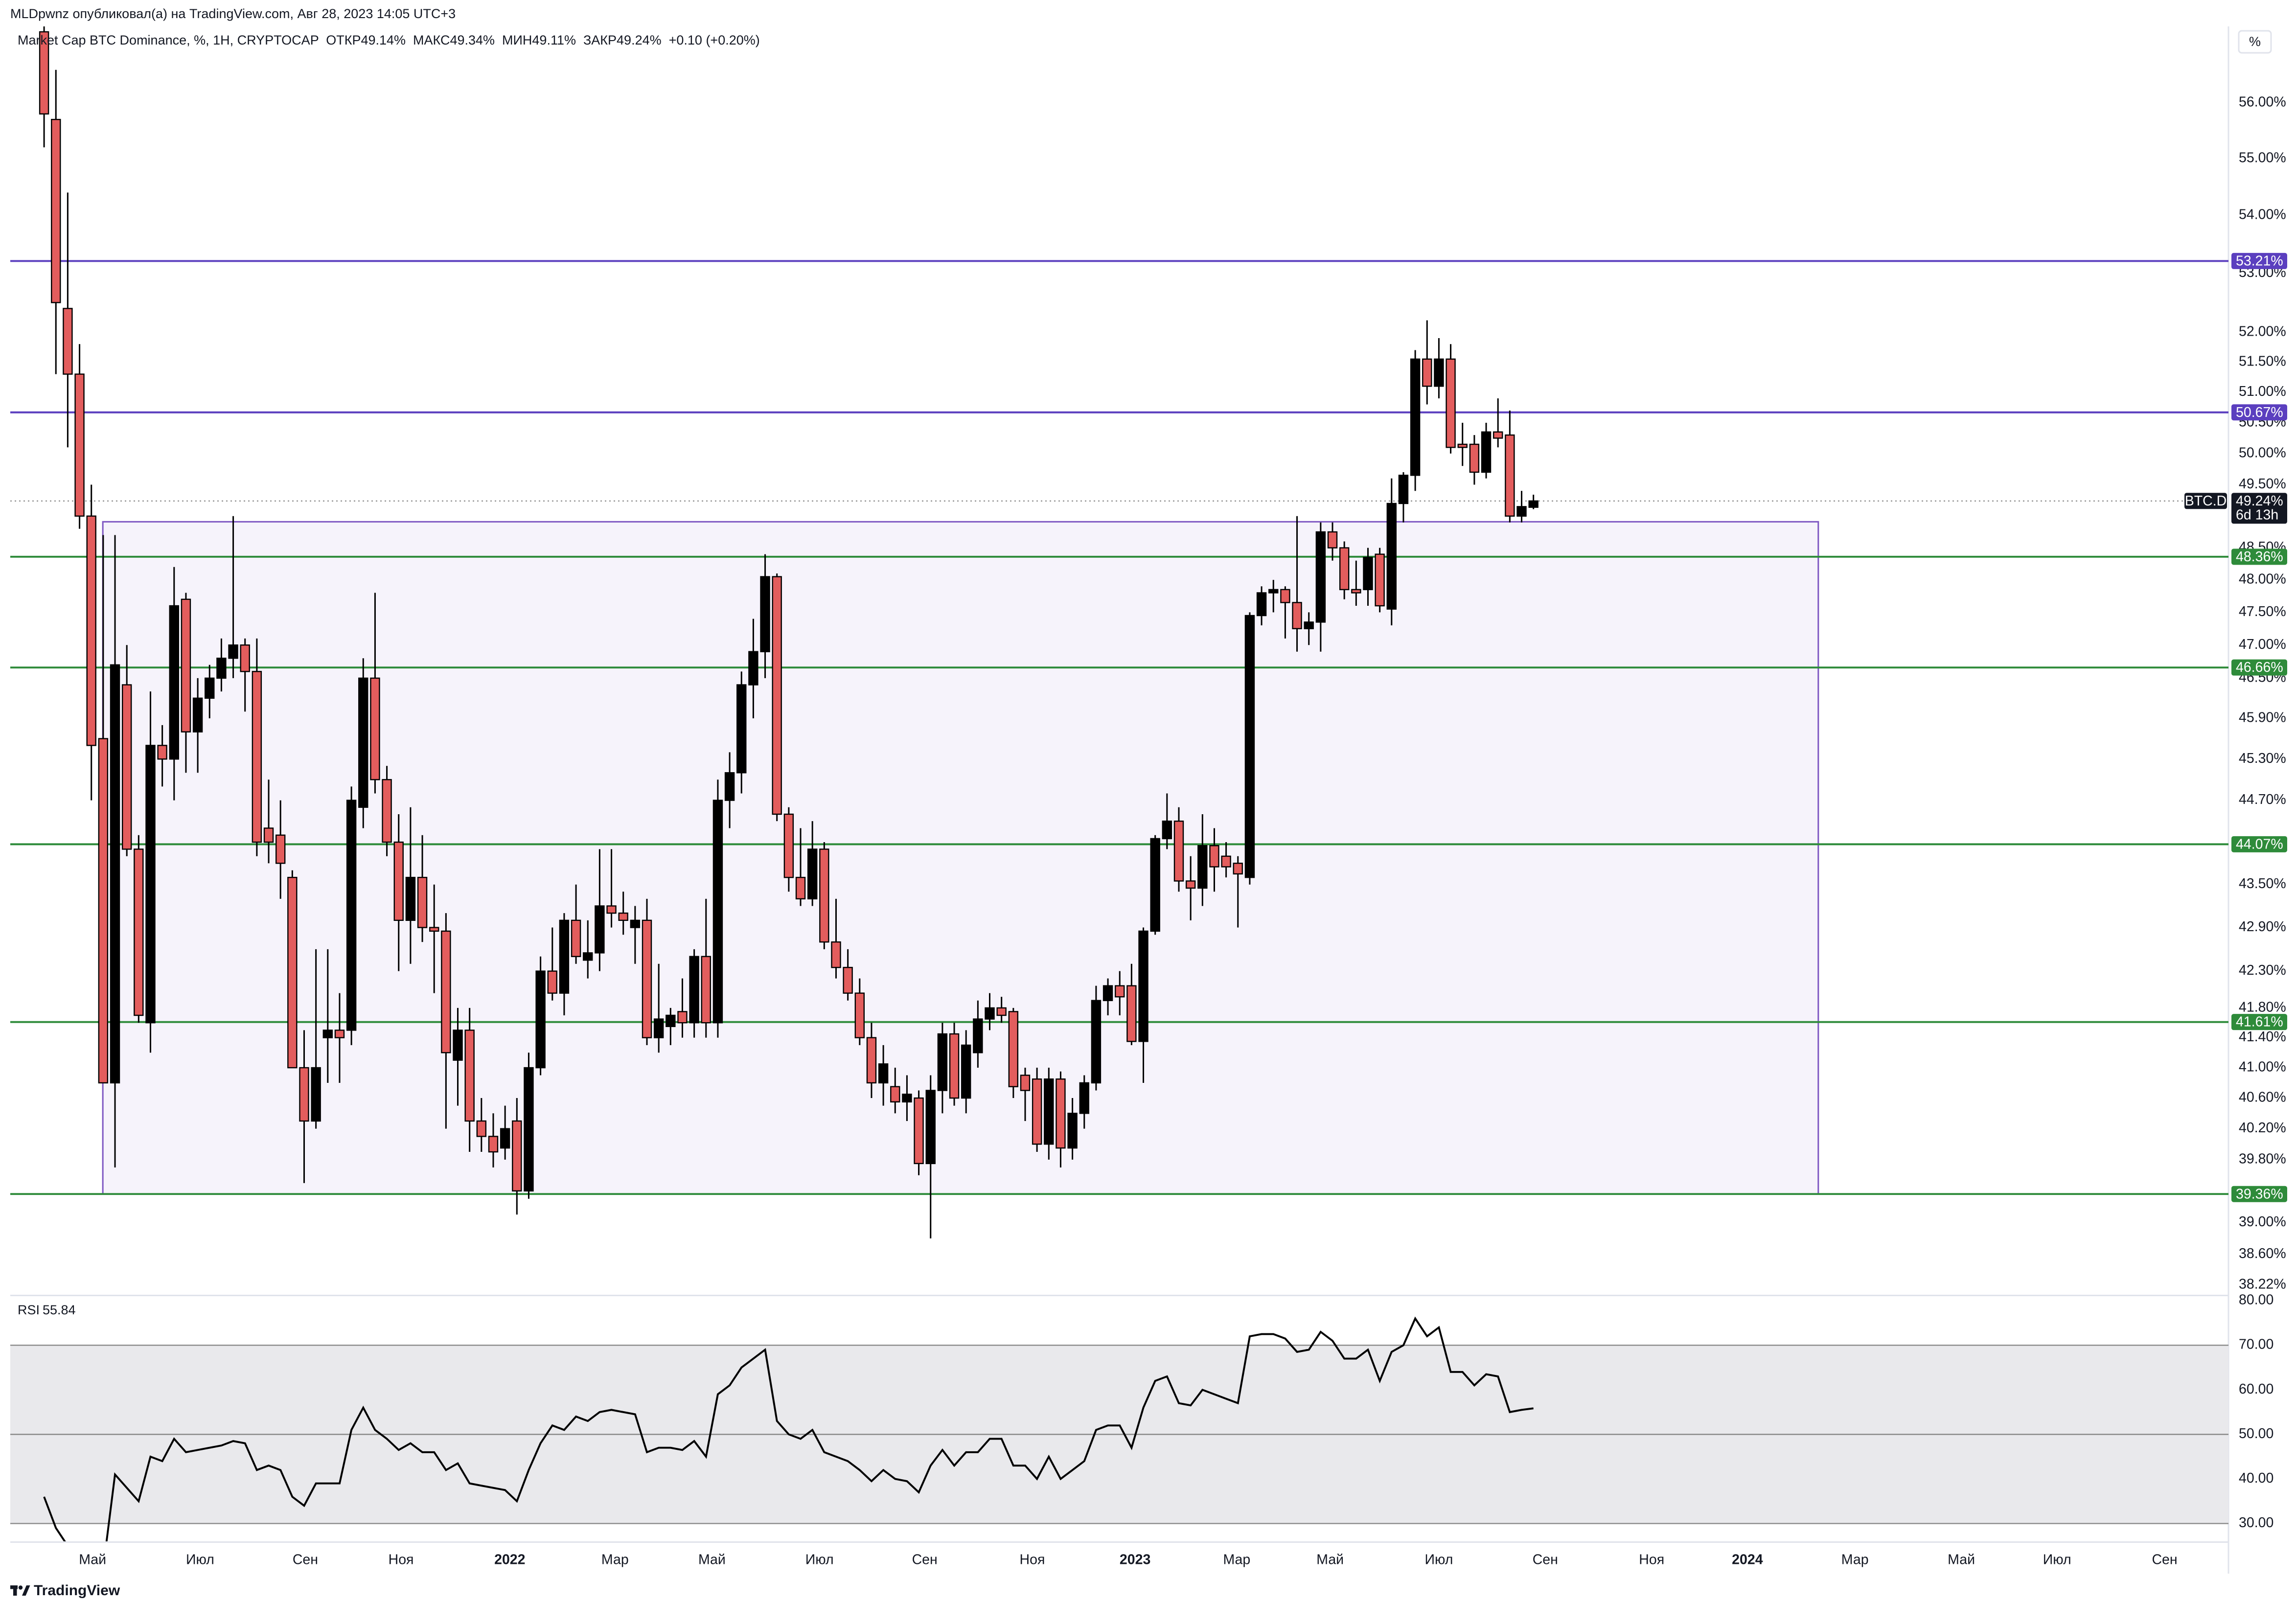  Describe the element at coordinates (2262, 391) in the screenshot. I see `y-tick-label: 51.00%` at that location.